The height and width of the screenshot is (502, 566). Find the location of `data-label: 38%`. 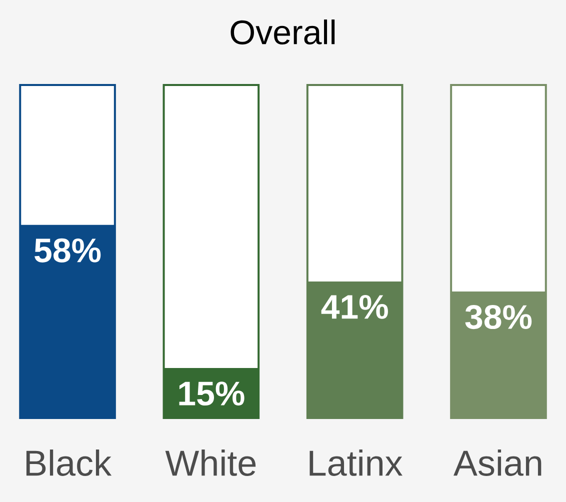

data-label: 38% is located at coordinates (498, 317).